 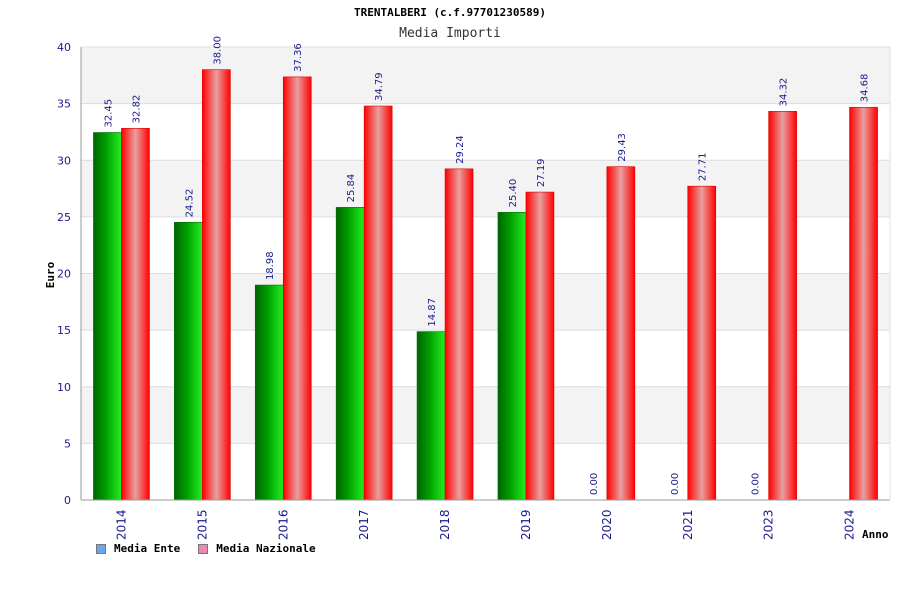 I want to click on x-tick-label: 2023, so click(x=769, y=524).